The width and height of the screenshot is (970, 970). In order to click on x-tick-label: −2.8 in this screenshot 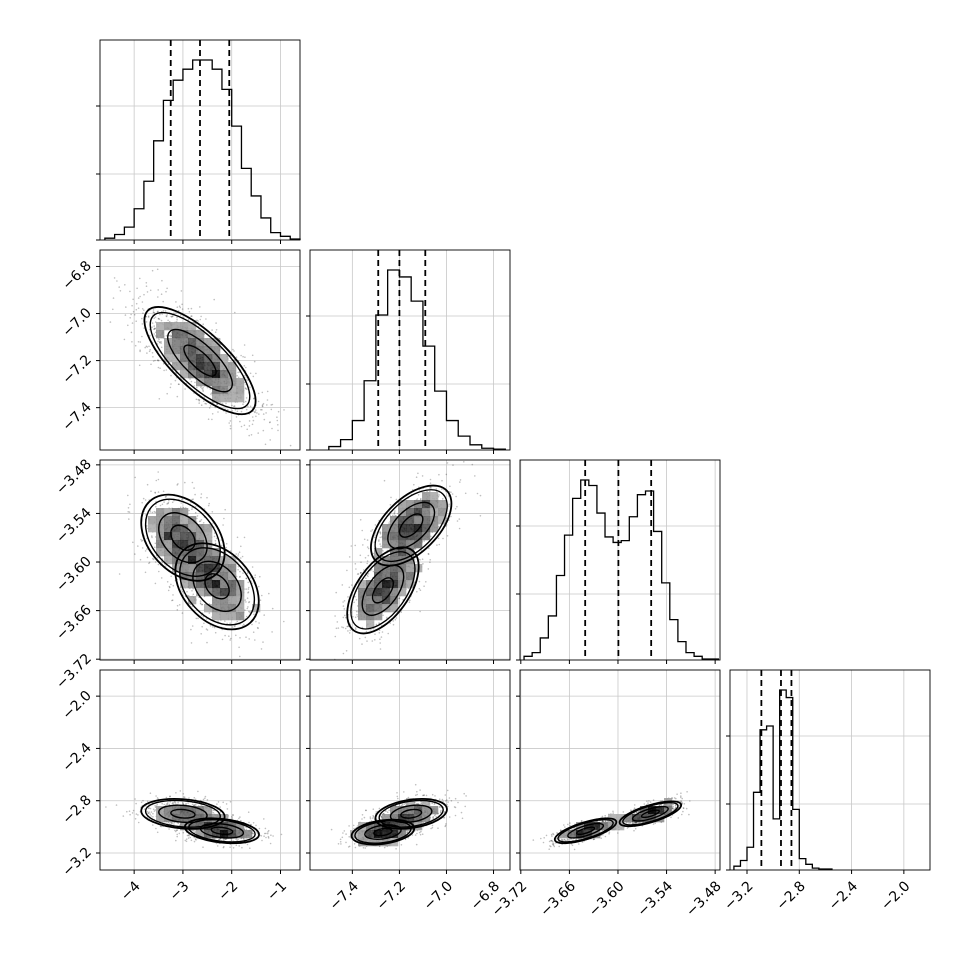, I will do `click(791, 895)`.